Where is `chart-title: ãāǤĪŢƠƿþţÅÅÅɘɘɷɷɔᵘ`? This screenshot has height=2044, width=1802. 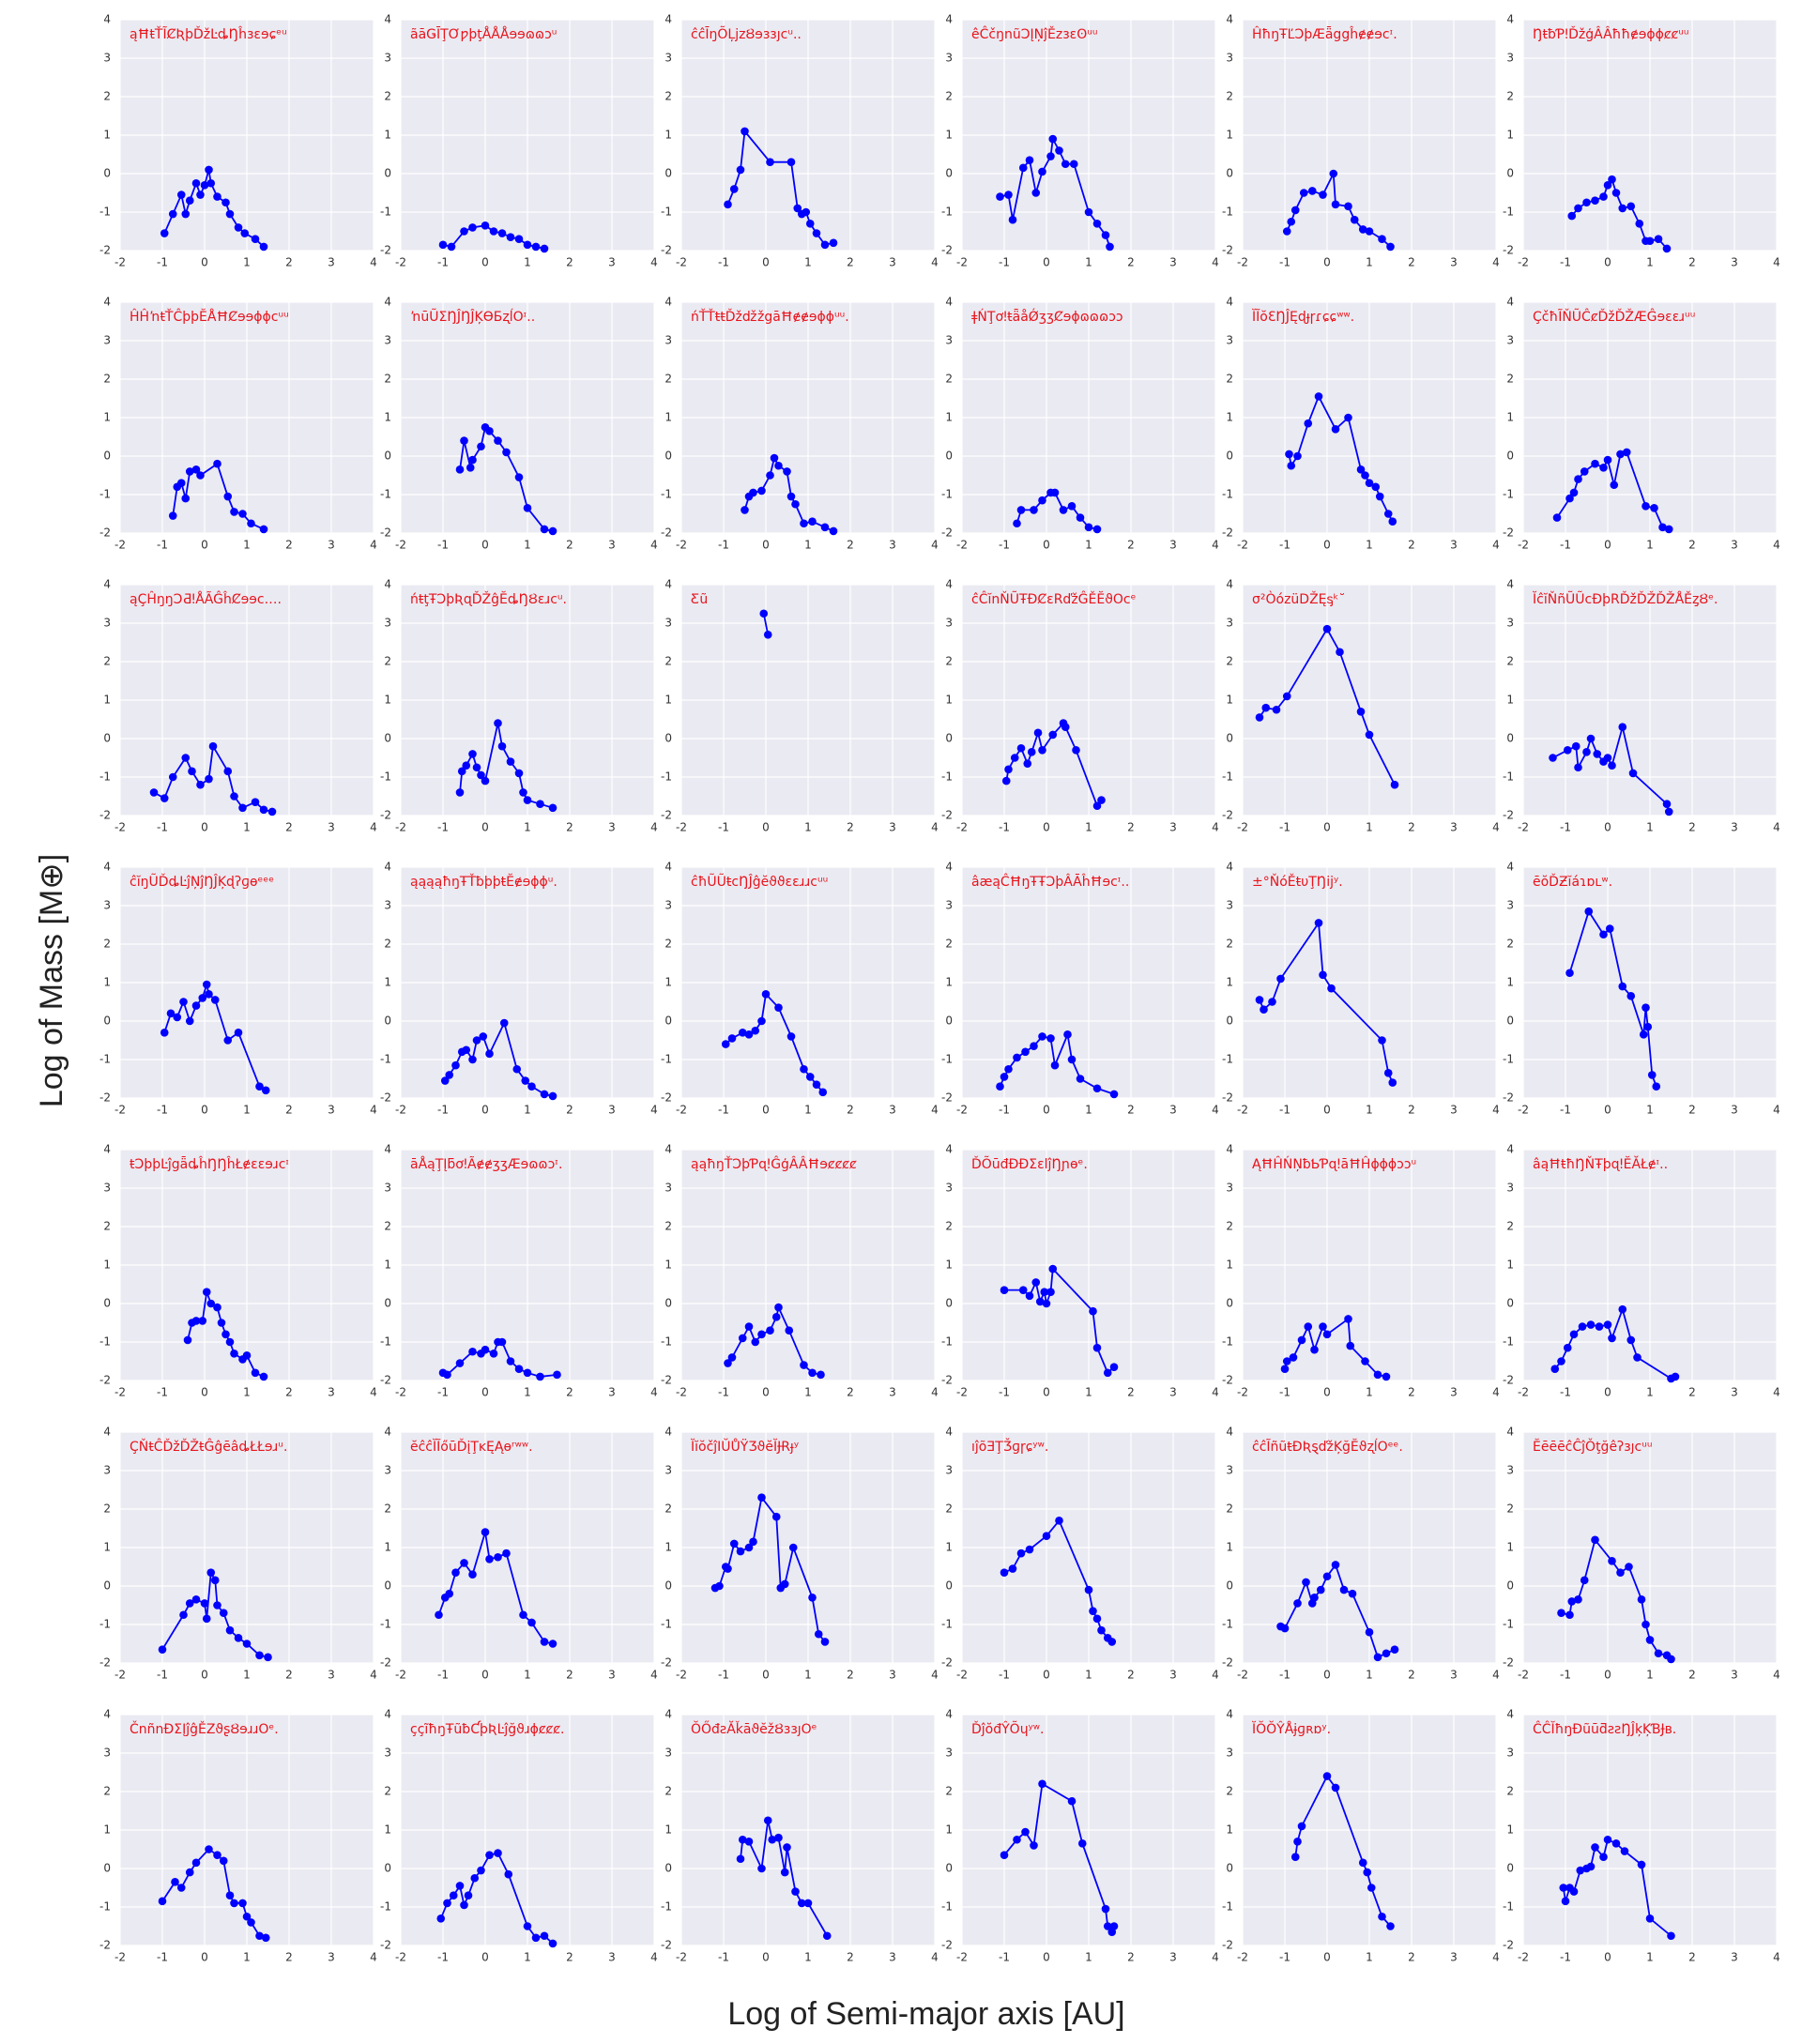
chart-title: ãāǤĪŢƠƿþţÅÅÅɘɘɷɷɔᵘ is located at coordinates (484, 34).